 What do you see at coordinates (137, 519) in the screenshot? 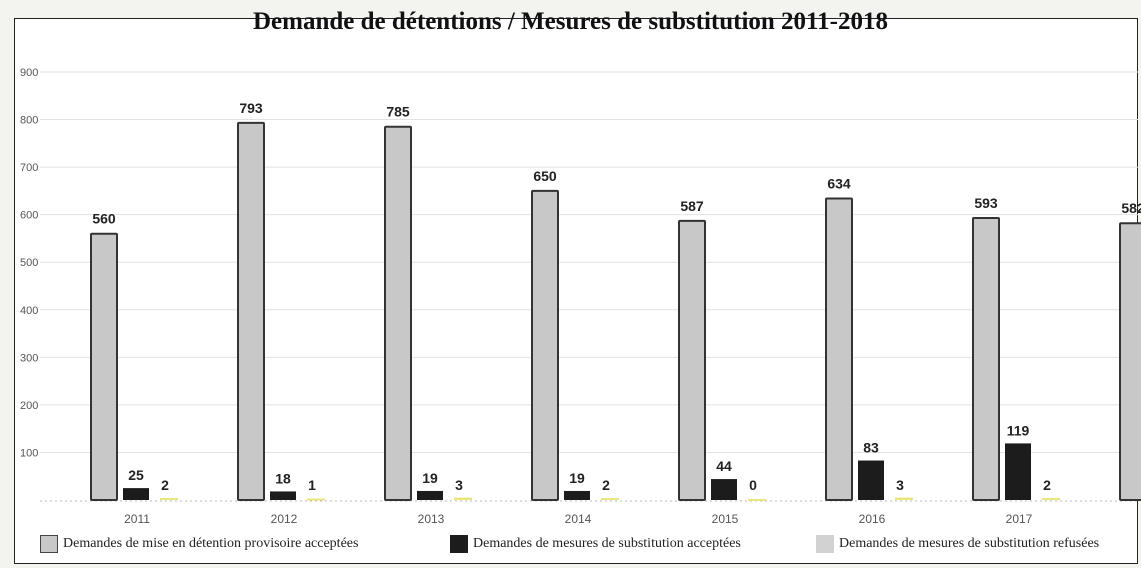
I see `x-tick-label: 2011` at bounding box center [137, 519].